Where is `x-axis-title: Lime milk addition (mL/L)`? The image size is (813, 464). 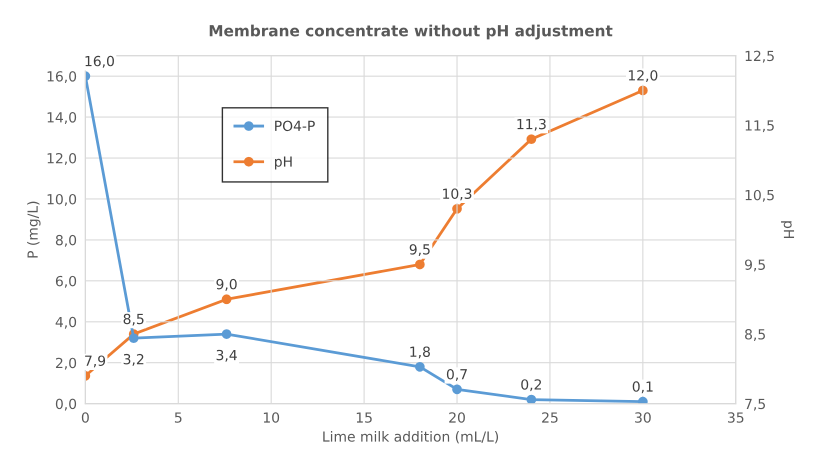 x-axis-title: Lime milk addition (mL/L) is located at coordinates (410, 437).